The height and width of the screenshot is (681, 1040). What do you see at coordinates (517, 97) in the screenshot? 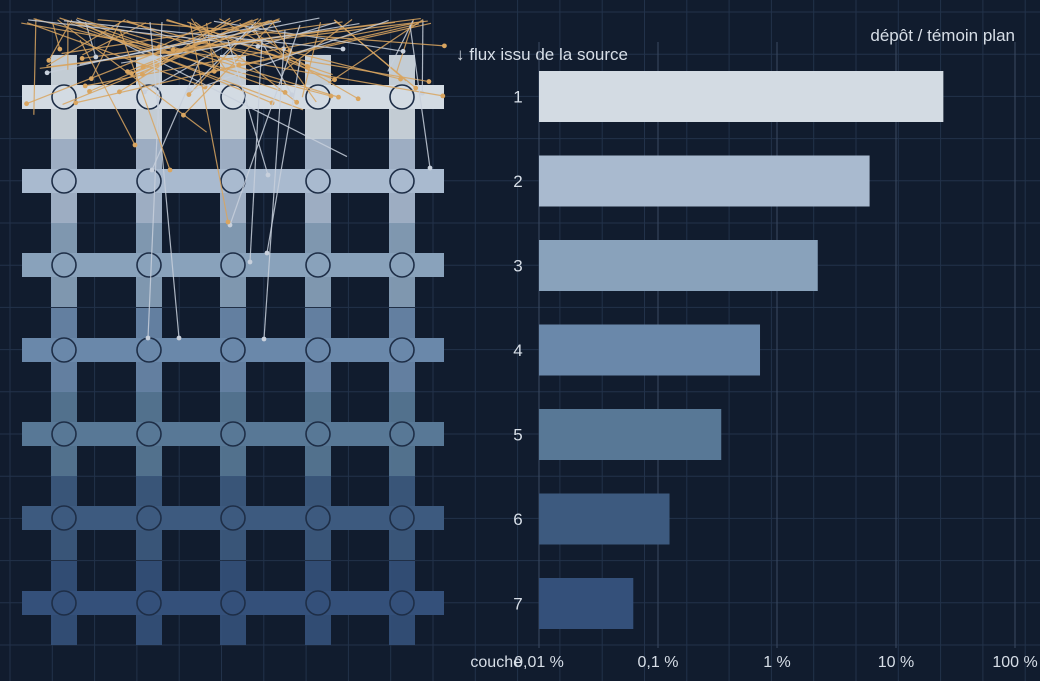
I see `category-label: 1` at bounding box center [517, 97].